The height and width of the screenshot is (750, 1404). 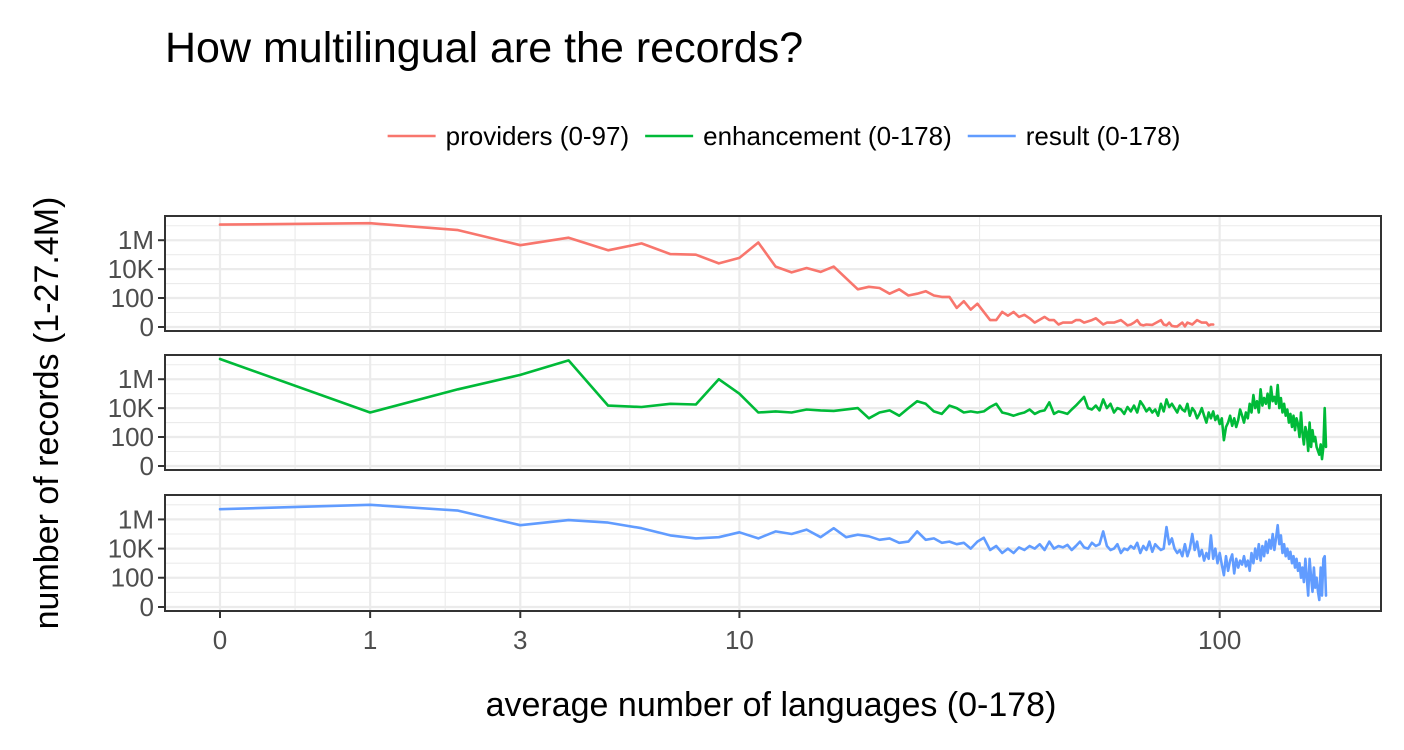 What do you see at coordinates (220, 640) in the screenshot?
I see `x-tick-label: 0` at bounding box center [220, 640].